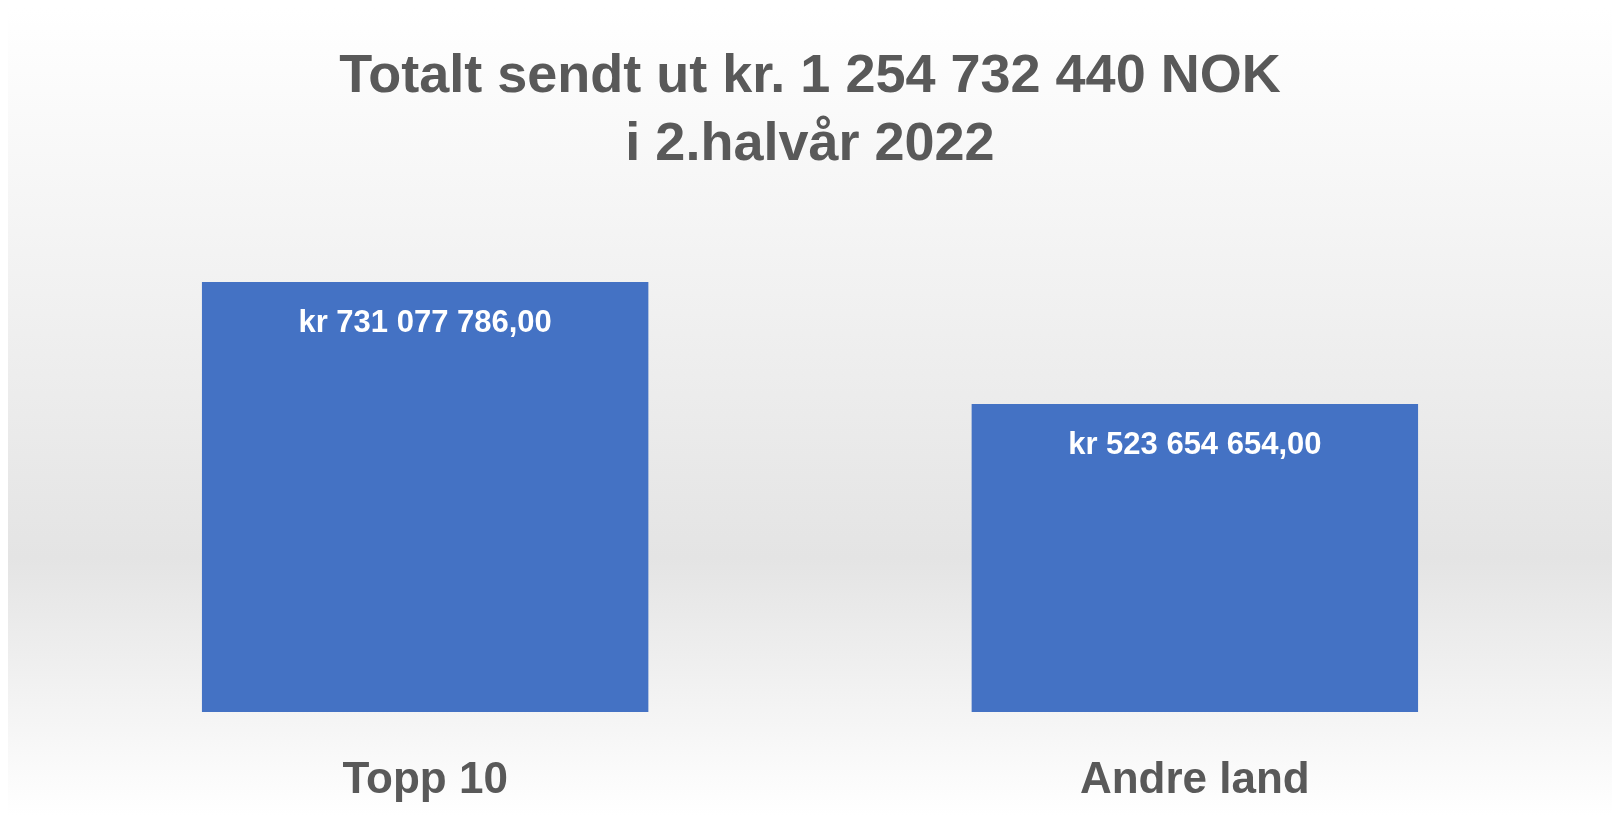  What do you see at coordinates (425, 777) in the screenshot?
I see `x-tick-label: Topp 10` at bounding box center [425, 777].